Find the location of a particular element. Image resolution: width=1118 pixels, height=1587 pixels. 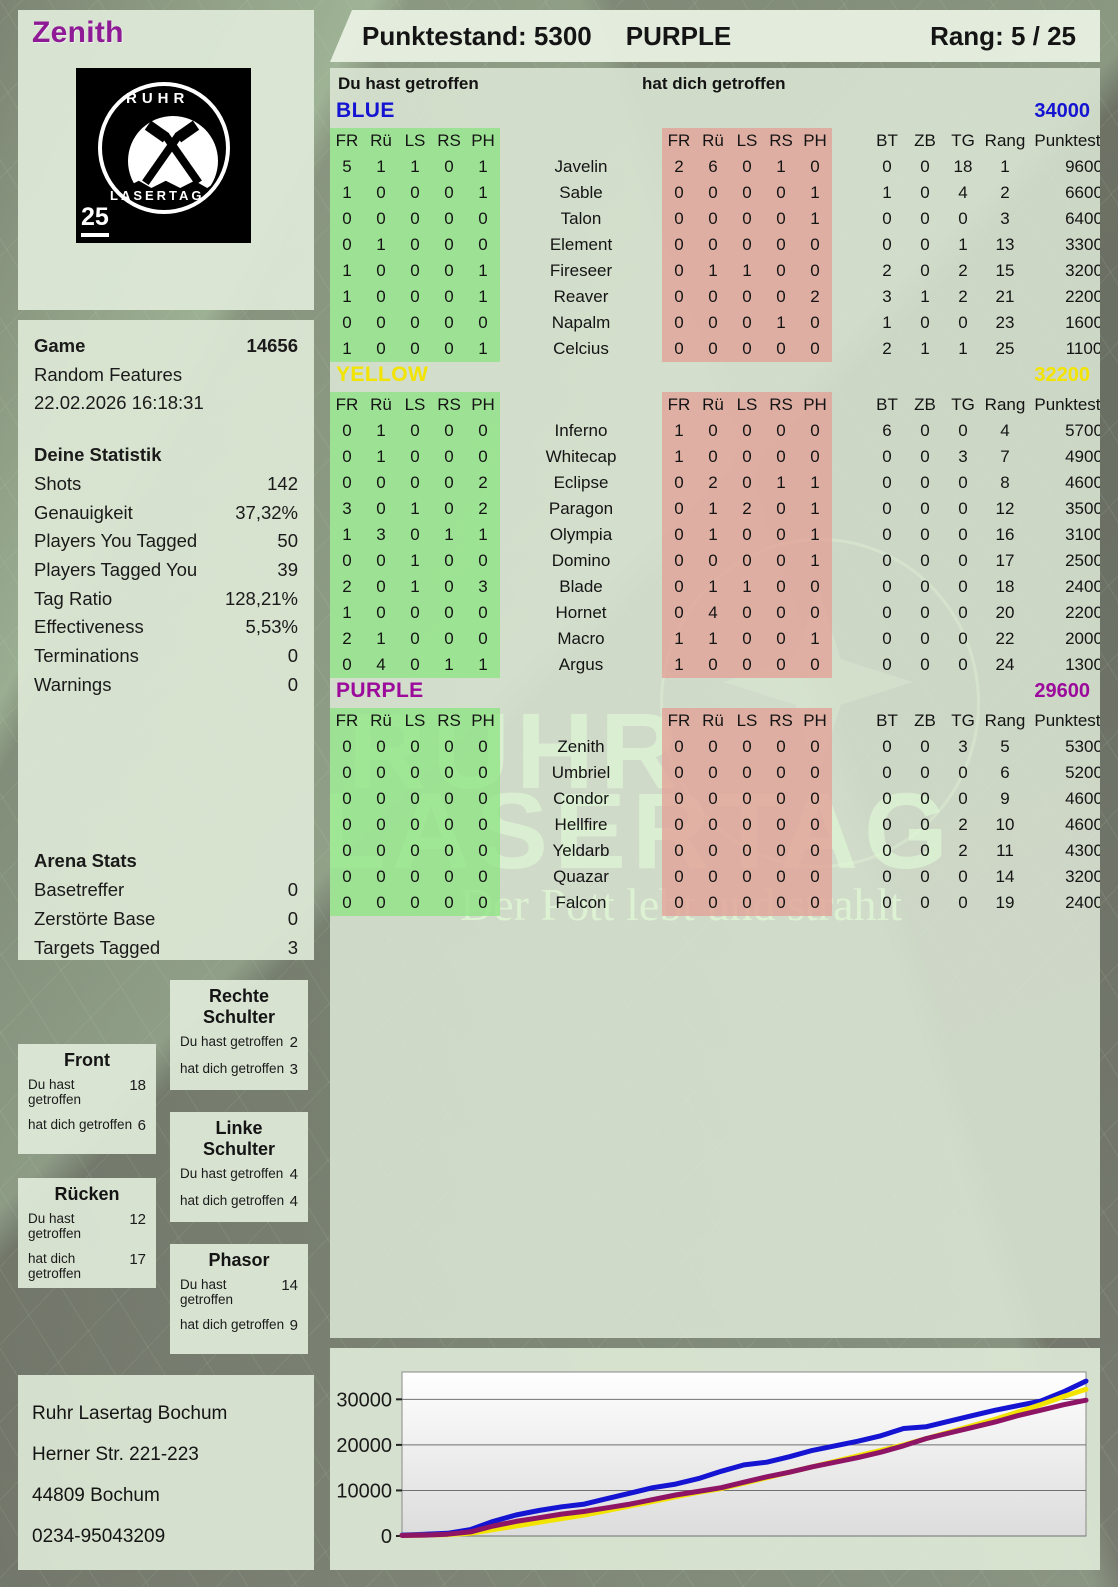

cell-player-name: Quazar is located at coordinates (581, 876).